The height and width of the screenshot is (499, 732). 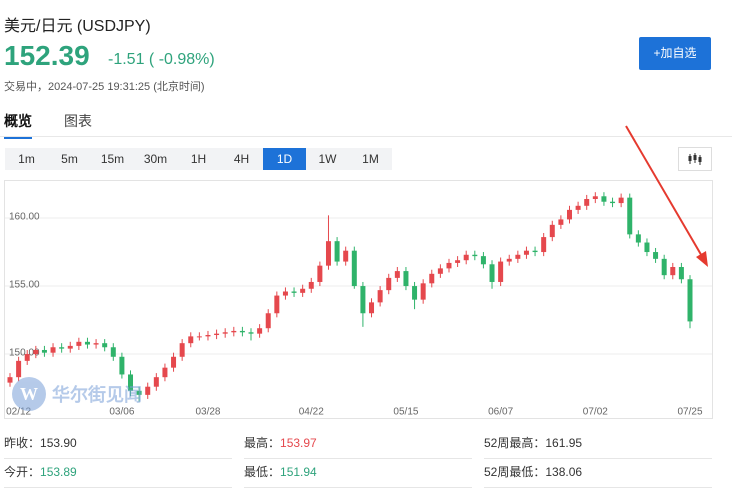 What do you see at coordinates (161, 59) in the screenshot?
I see `change: -1.51 ( -0.98%)` at bounding box center [161, 59].